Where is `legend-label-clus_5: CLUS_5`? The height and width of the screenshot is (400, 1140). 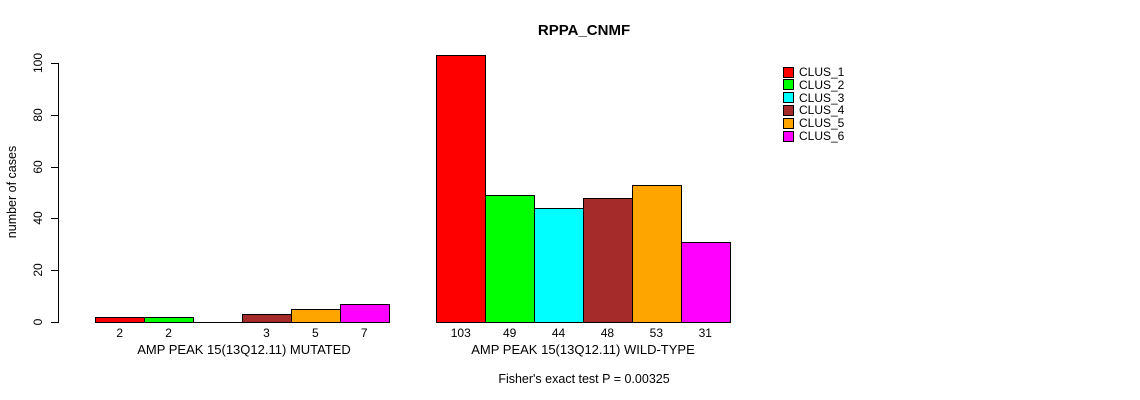 legend-label-clus_5: CLUS_5 is located at coordinates (822, 123).